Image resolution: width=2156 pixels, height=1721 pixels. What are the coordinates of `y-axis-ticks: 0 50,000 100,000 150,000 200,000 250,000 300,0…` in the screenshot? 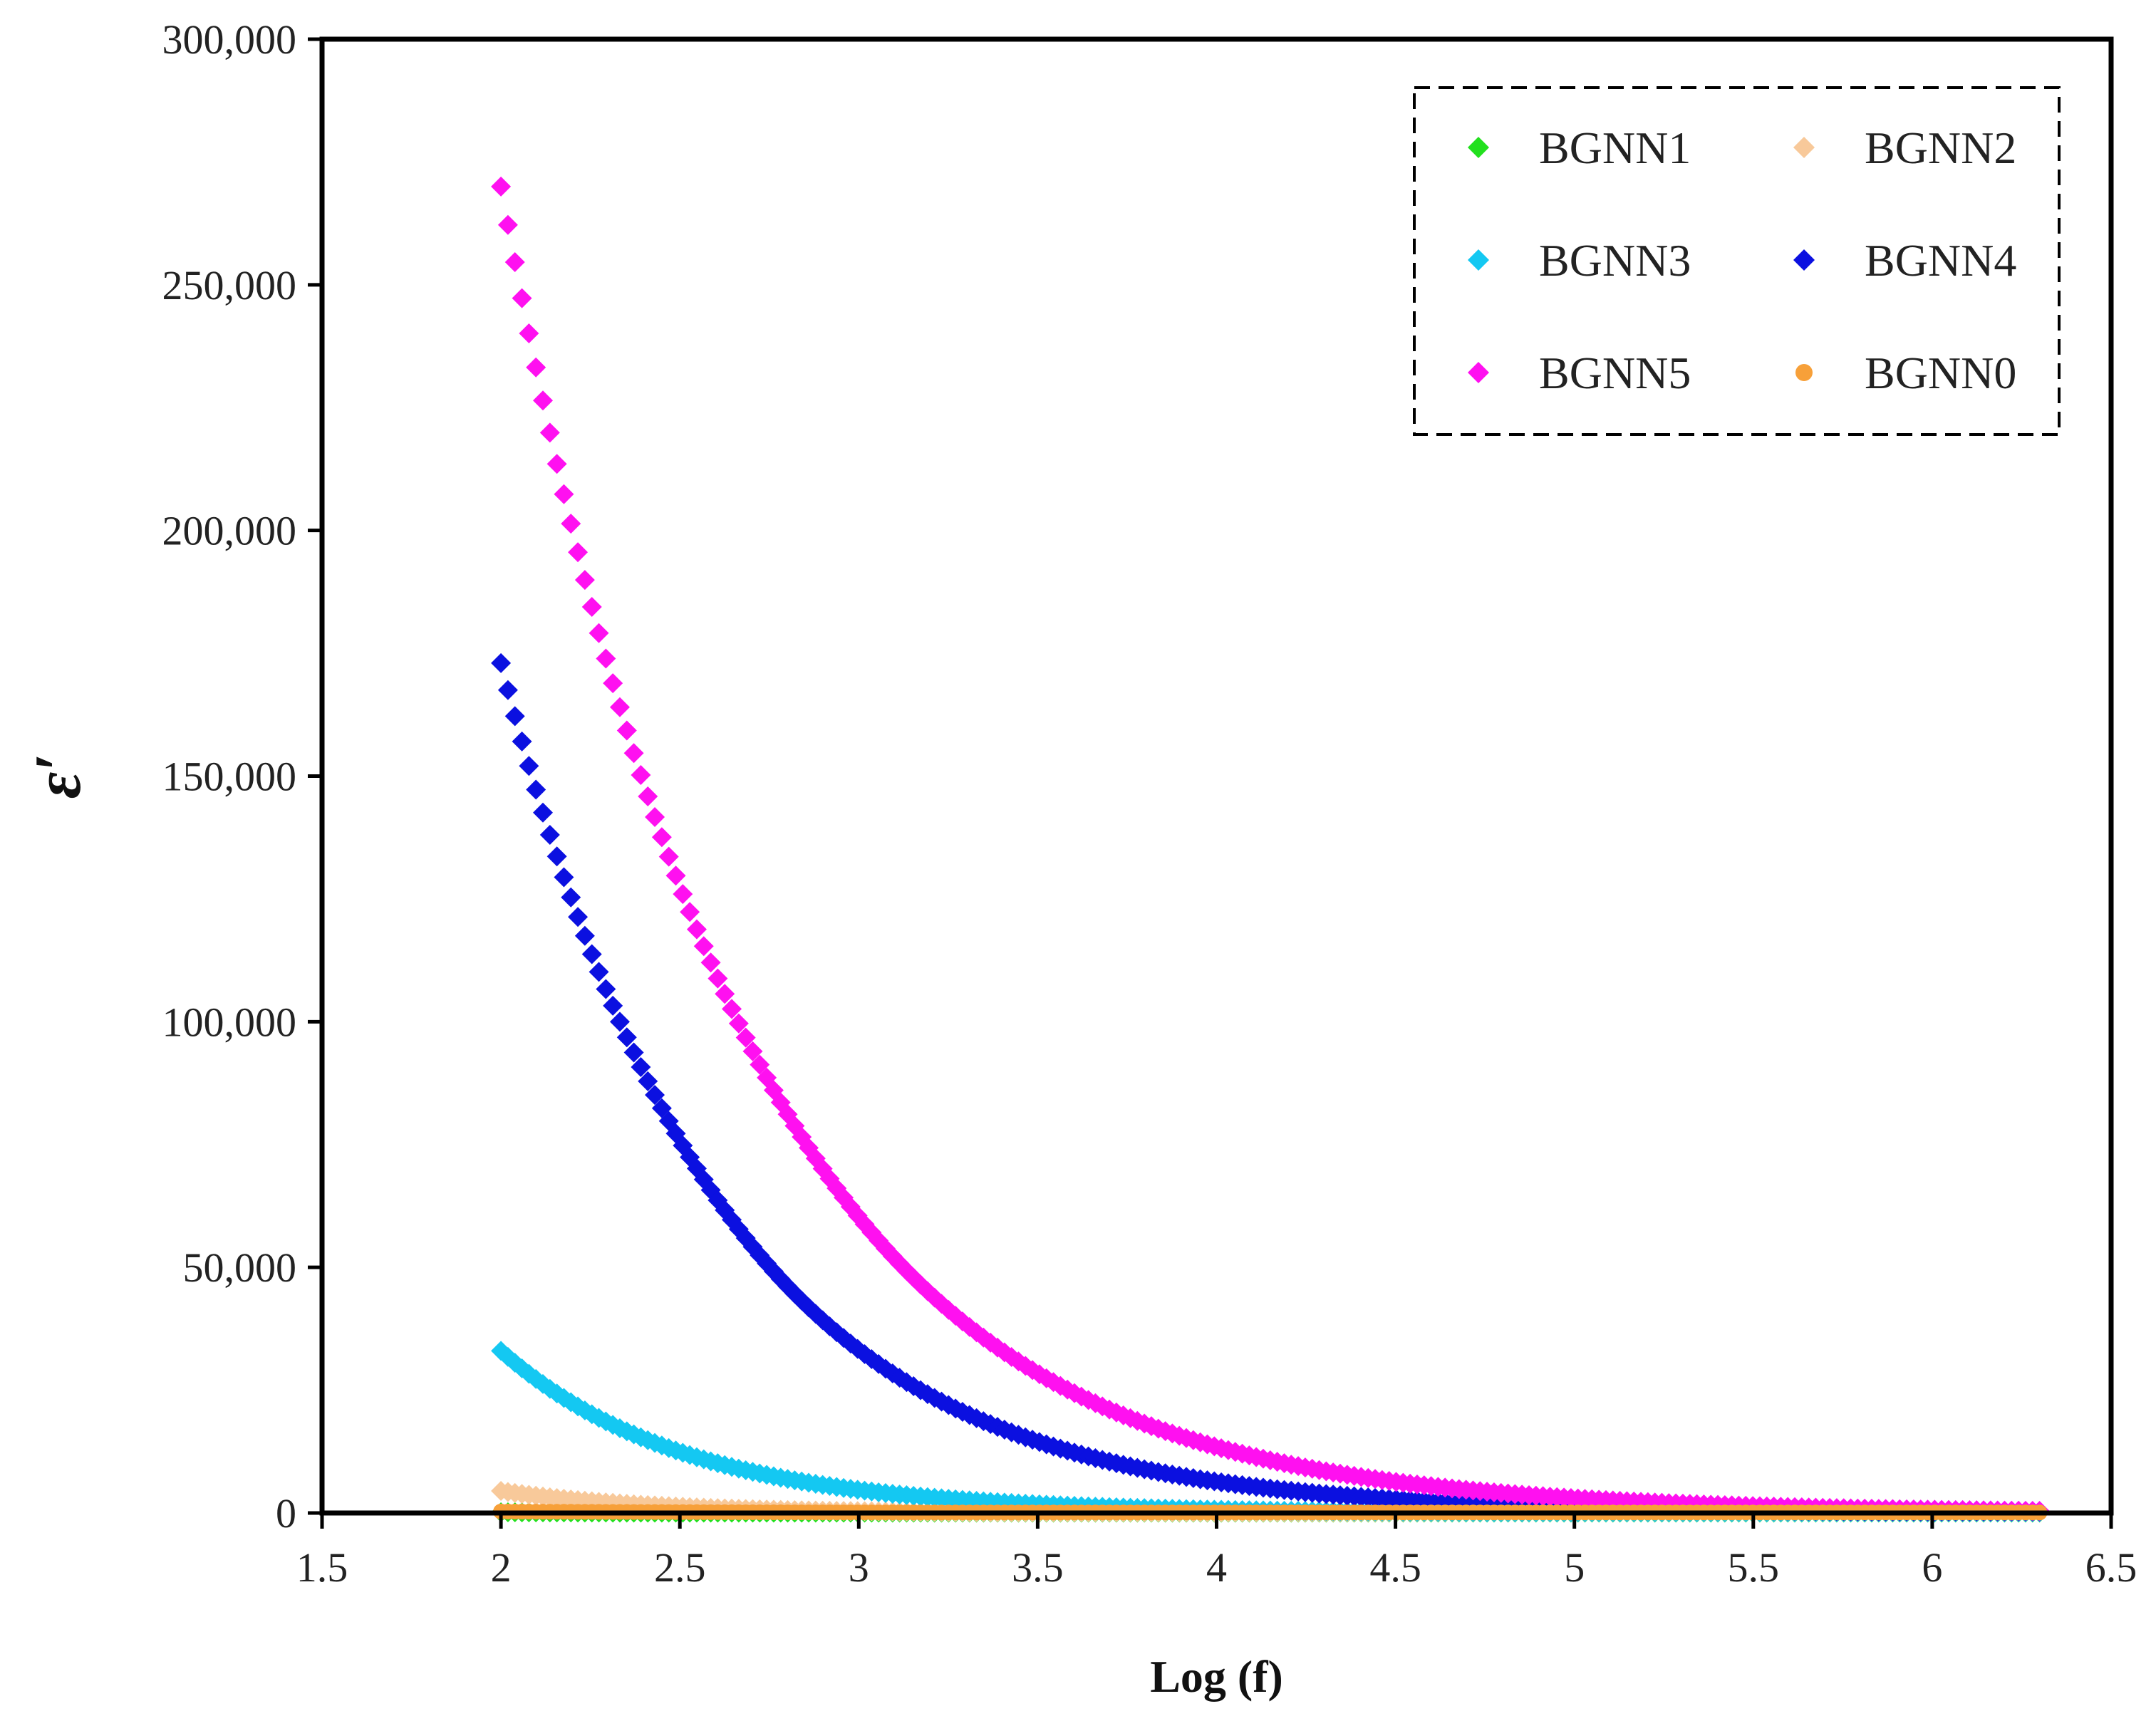 It's located at (242, 776).